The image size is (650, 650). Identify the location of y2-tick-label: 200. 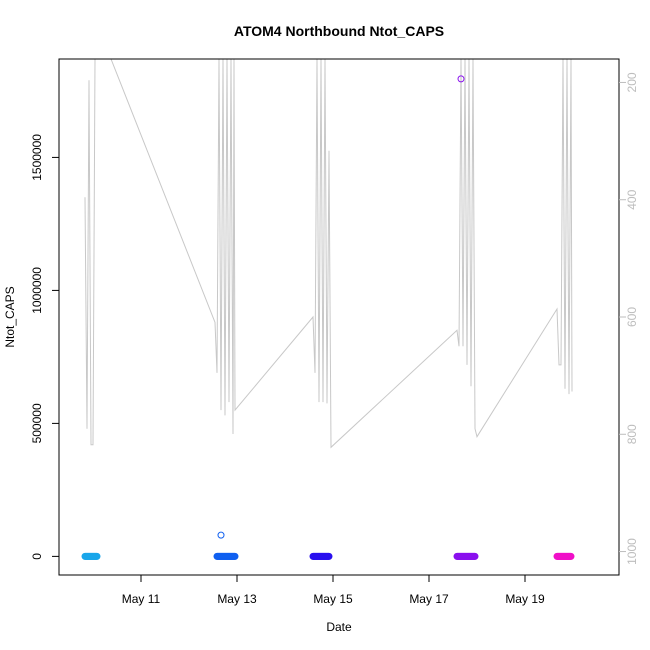
(632, 82).